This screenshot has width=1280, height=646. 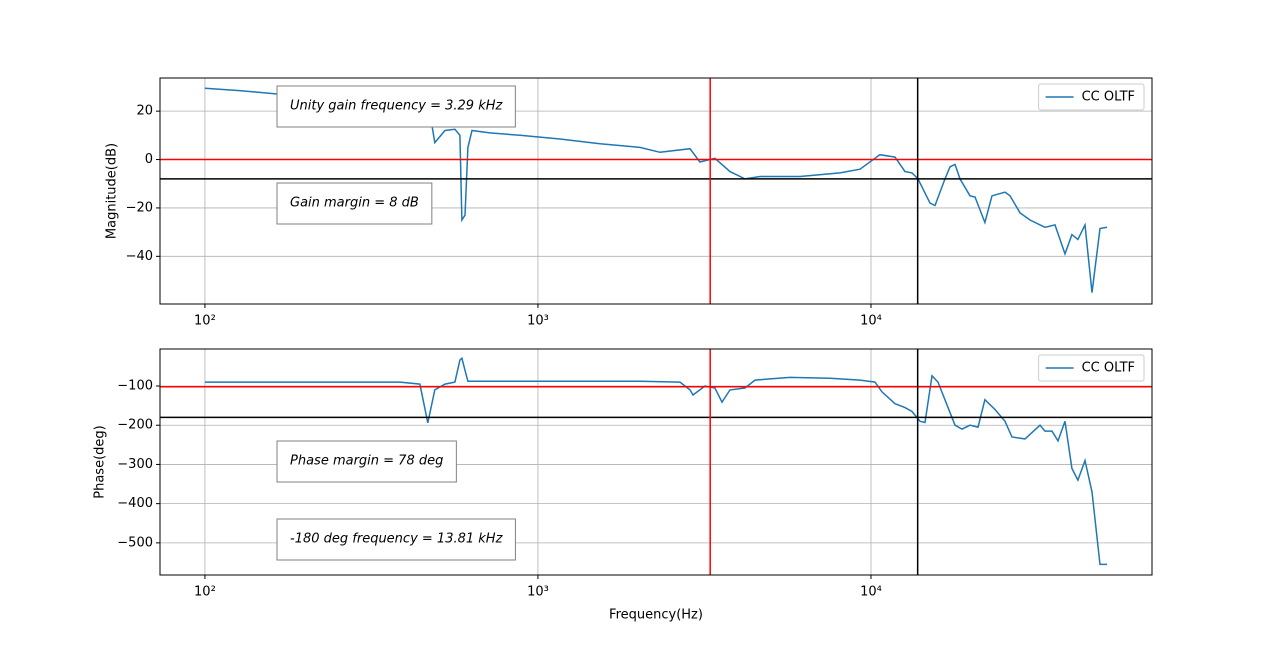 What do you see at coordinates (100, 461) in the screenshot?
I see `y-axis-label: Phase(deg)` at bounding box center [100, 461].